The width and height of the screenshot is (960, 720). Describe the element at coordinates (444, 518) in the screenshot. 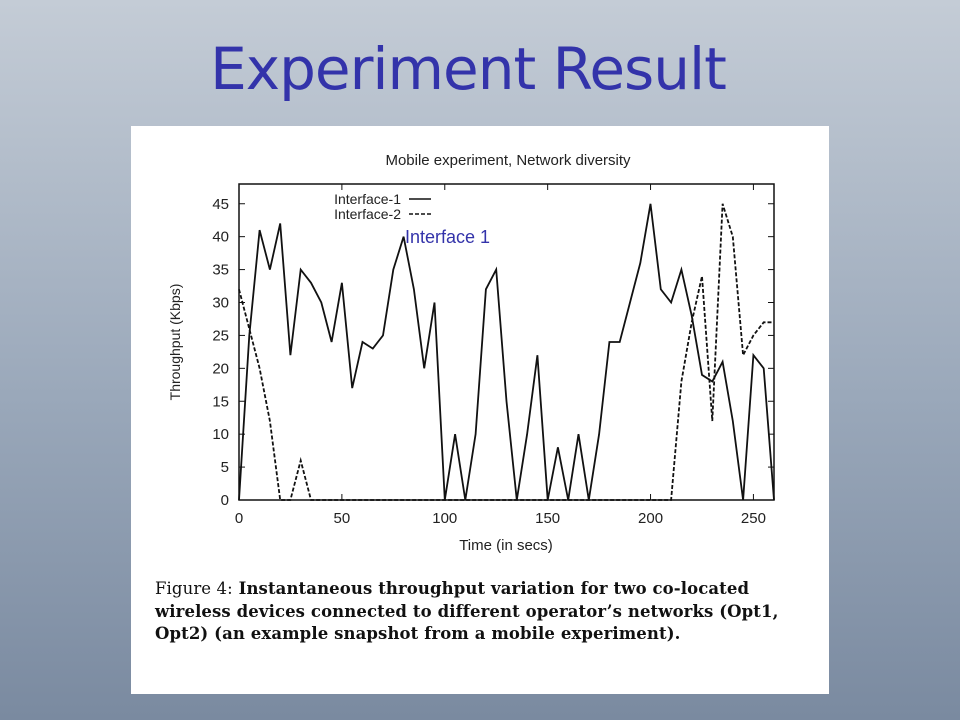

I see `x-tick-label: 100` at that location.